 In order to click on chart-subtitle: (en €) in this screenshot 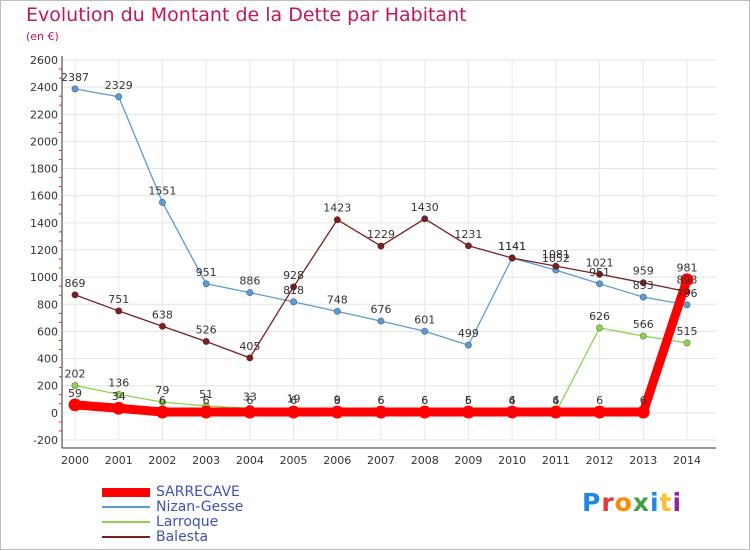, I will do `click(42, 36)`.